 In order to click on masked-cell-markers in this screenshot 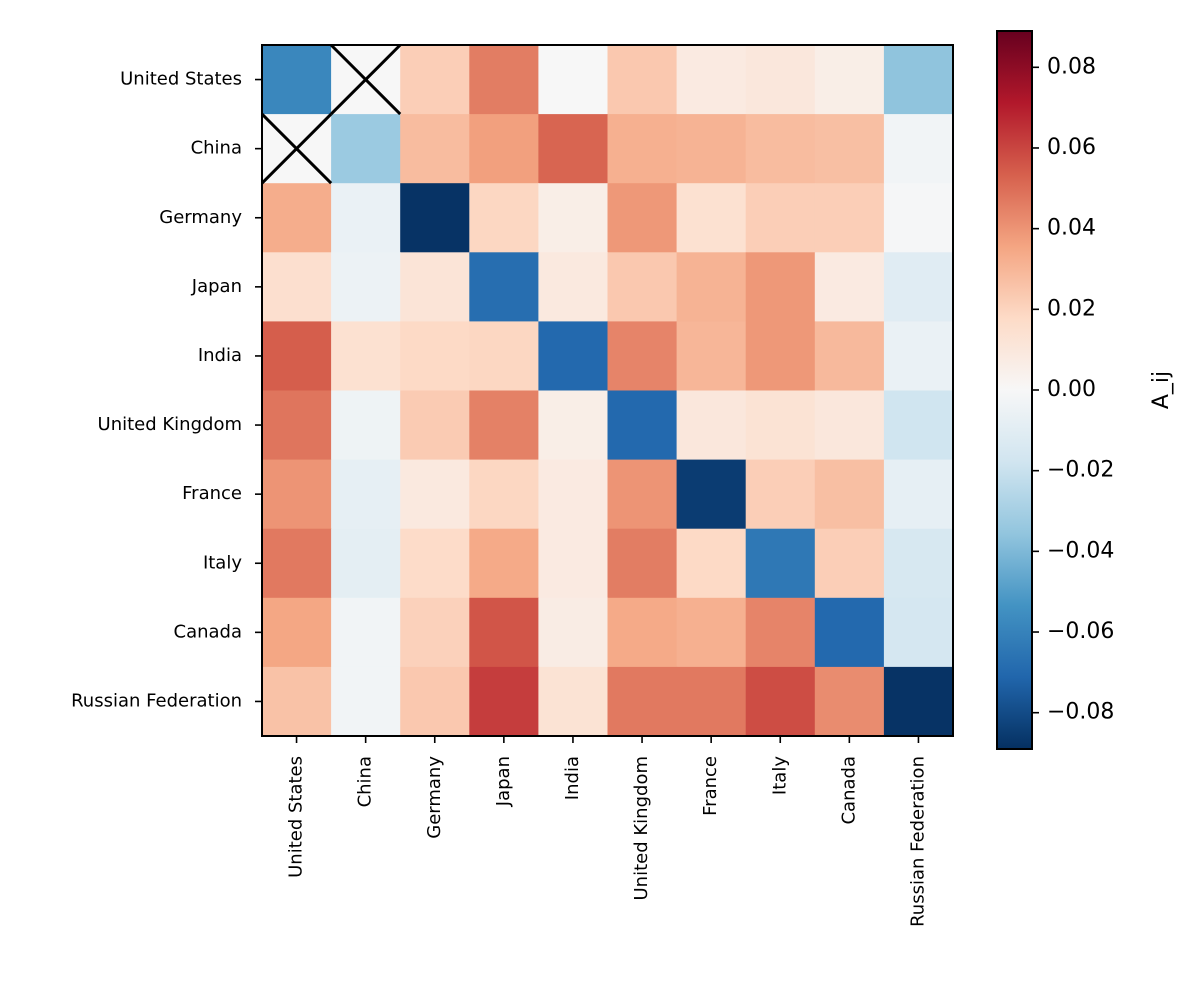, I will do `click(331, 114)`.